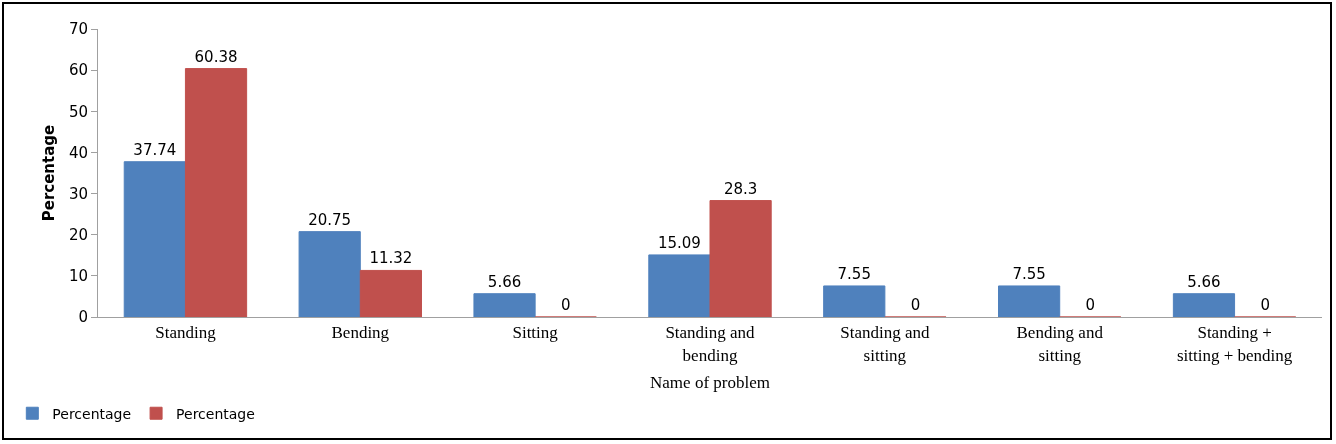  Describe the element at coordinates (78, 234) in the screenshot. I see `y-tick-label: 20` at that location.